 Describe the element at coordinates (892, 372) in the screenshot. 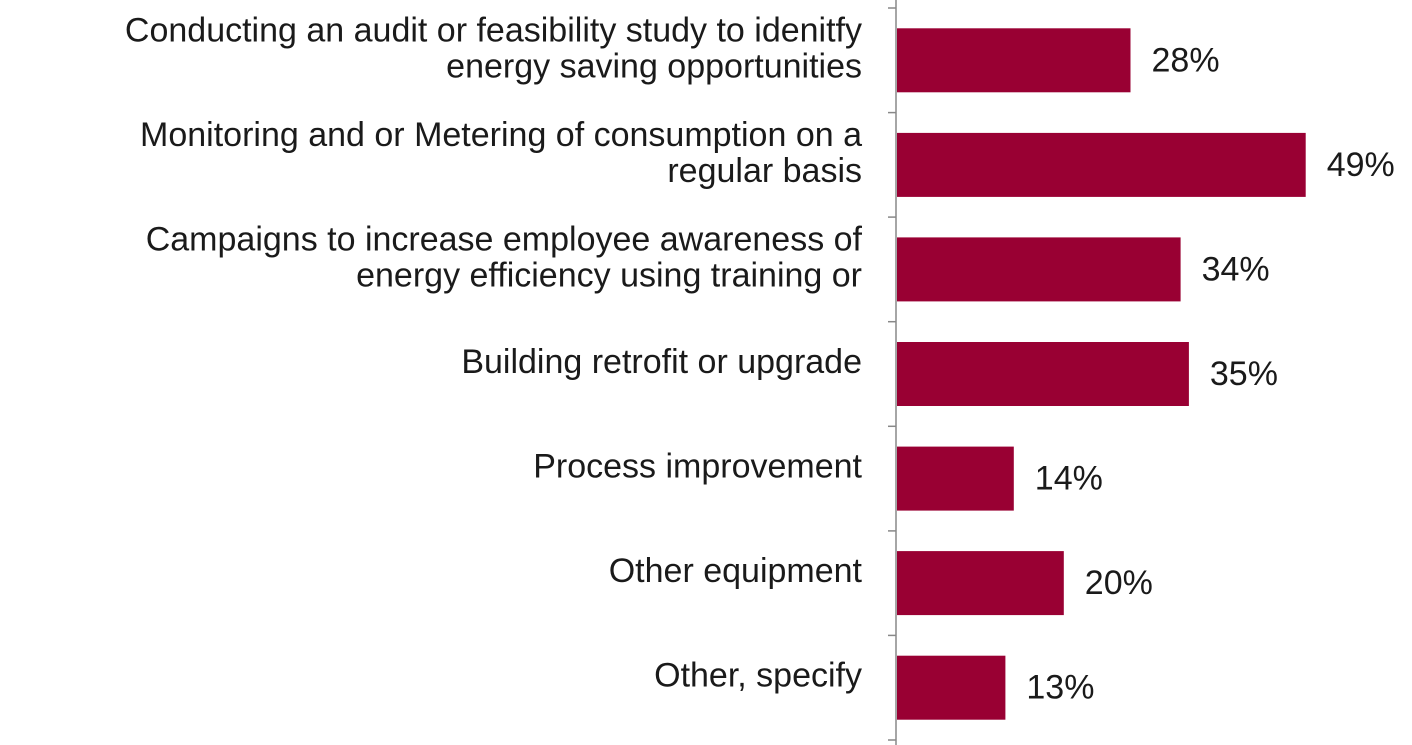

I see `y-axis` at that location.